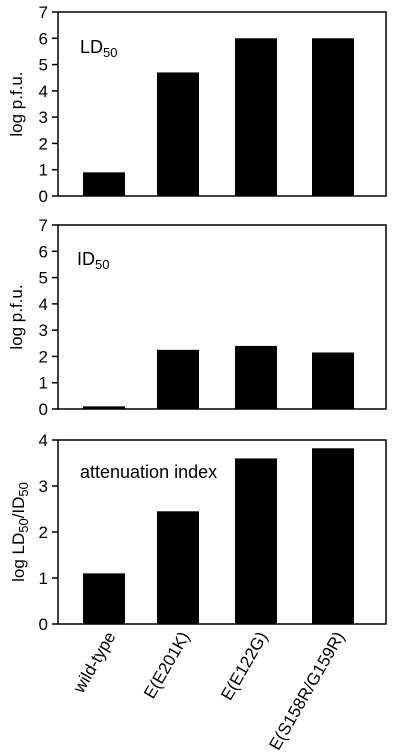  Describe the element at coordinates (244, 666) in the screenshot. I see `x-category-label: E(E122G)` at that location.